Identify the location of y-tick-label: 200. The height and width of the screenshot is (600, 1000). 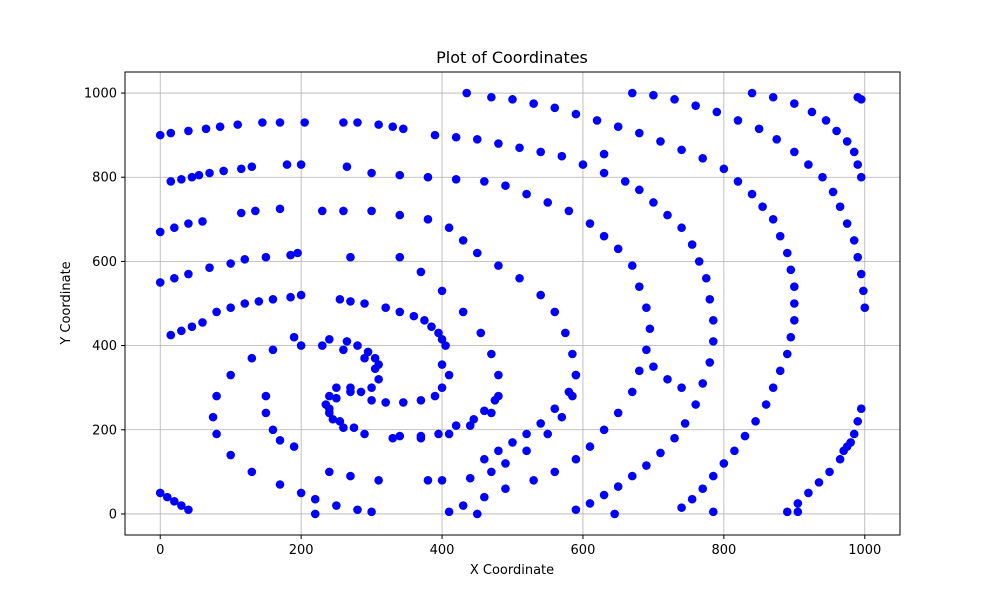
(104, 430).